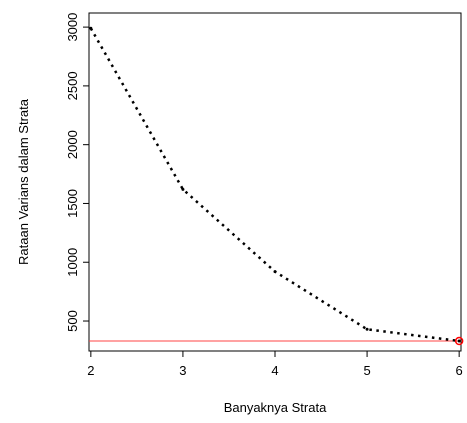 This screenshot has height=423, width=467. Describe the element at coordinates (459, 370) in the screenshot. I see `x-tick-label: 6` at that location.